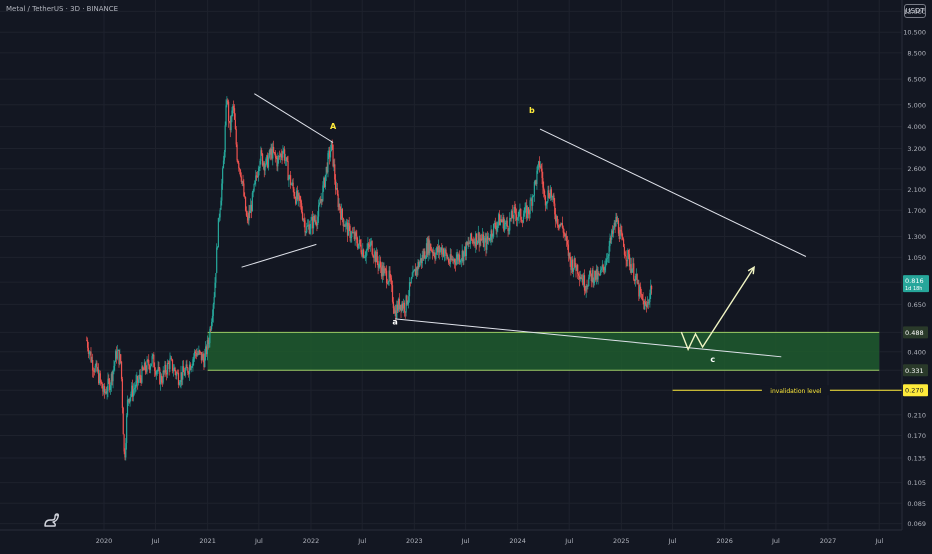 The height and width of the screenshot is (554, 932). I want to click on badge-zone-bottom-bg, so click(915, 370).